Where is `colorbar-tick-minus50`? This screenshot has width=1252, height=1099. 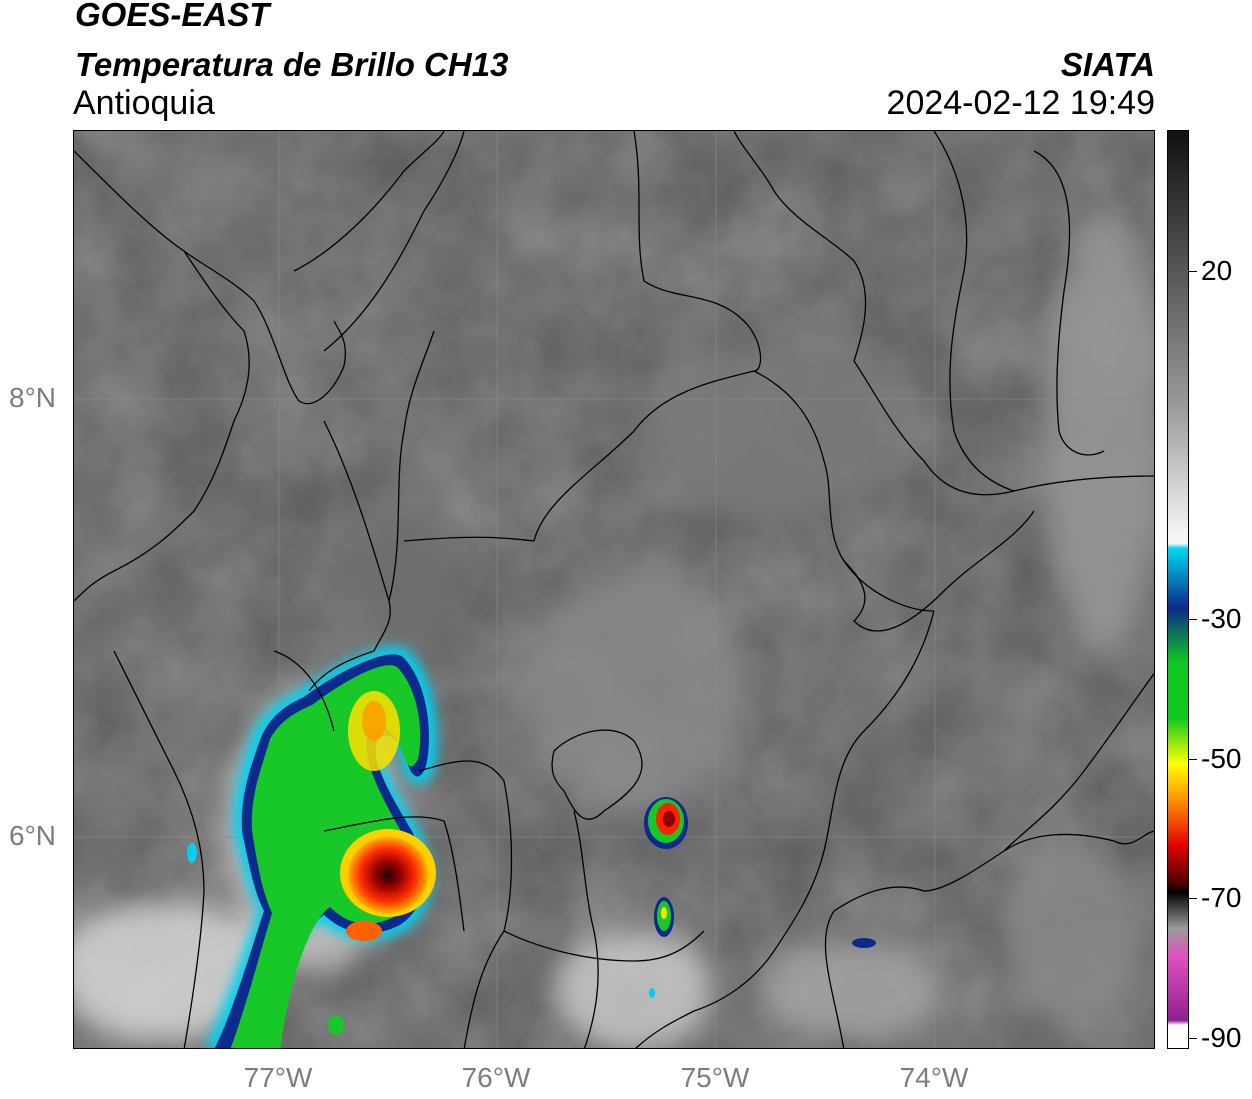 colorbar-tick-minus50 is located at coordinates (1193, 759).